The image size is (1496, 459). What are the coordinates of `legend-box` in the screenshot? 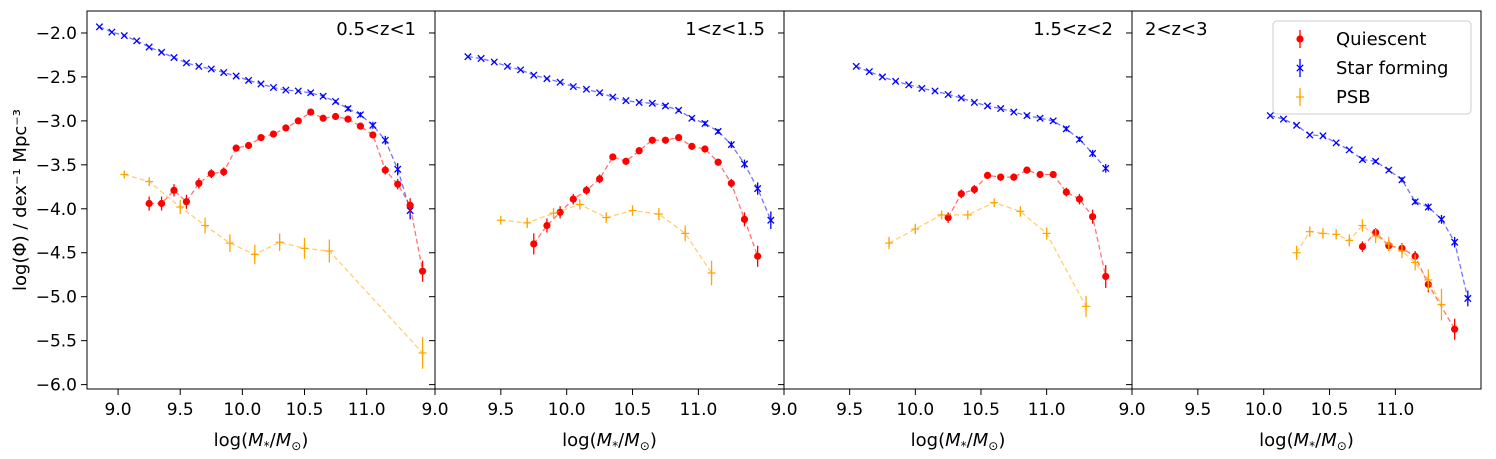 It's located at (1372, 67).